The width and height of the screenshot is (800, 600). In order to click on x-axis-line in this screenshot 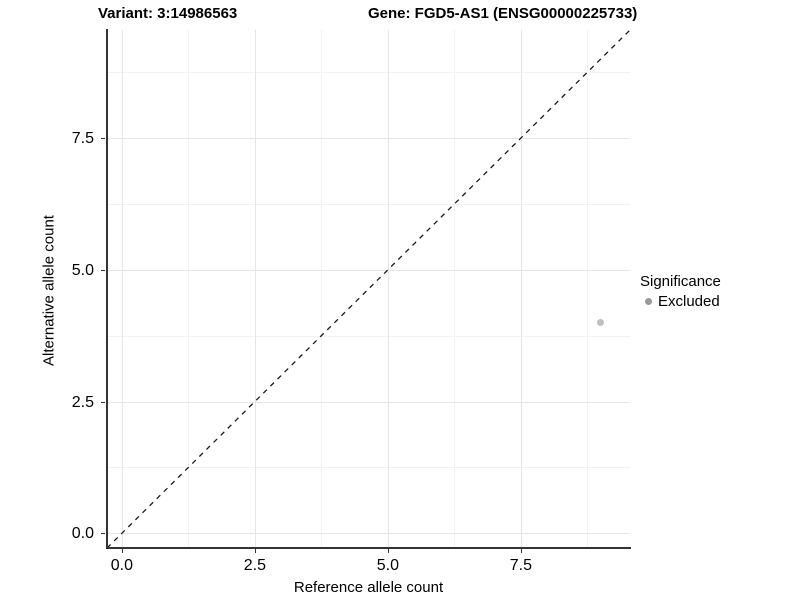, I will do `click(368, 548)`.